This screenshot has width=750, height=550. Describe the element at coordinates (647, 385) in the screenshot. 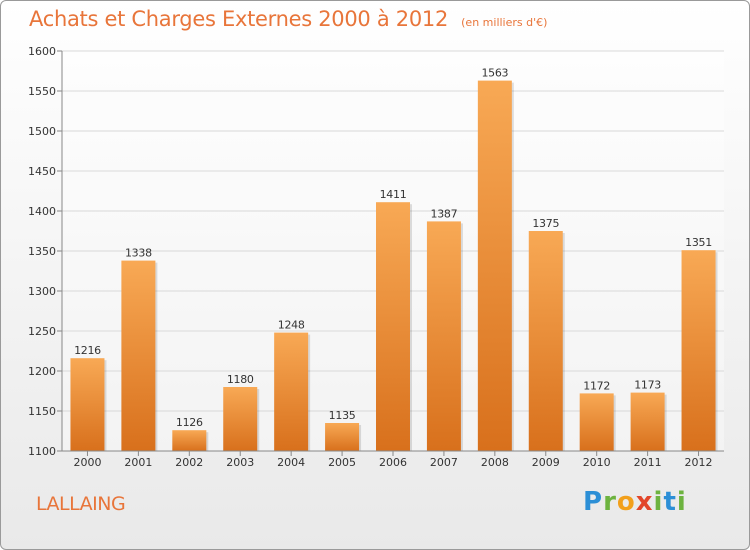

I see `data-label: 1173` at that location.